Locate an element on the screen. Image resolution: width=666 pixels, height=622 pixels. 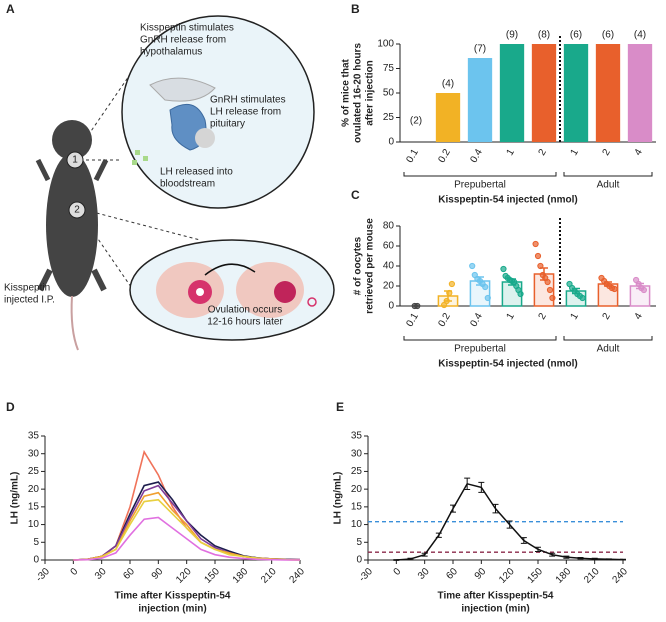
panel-label: A is located at coordinates (10, 9).